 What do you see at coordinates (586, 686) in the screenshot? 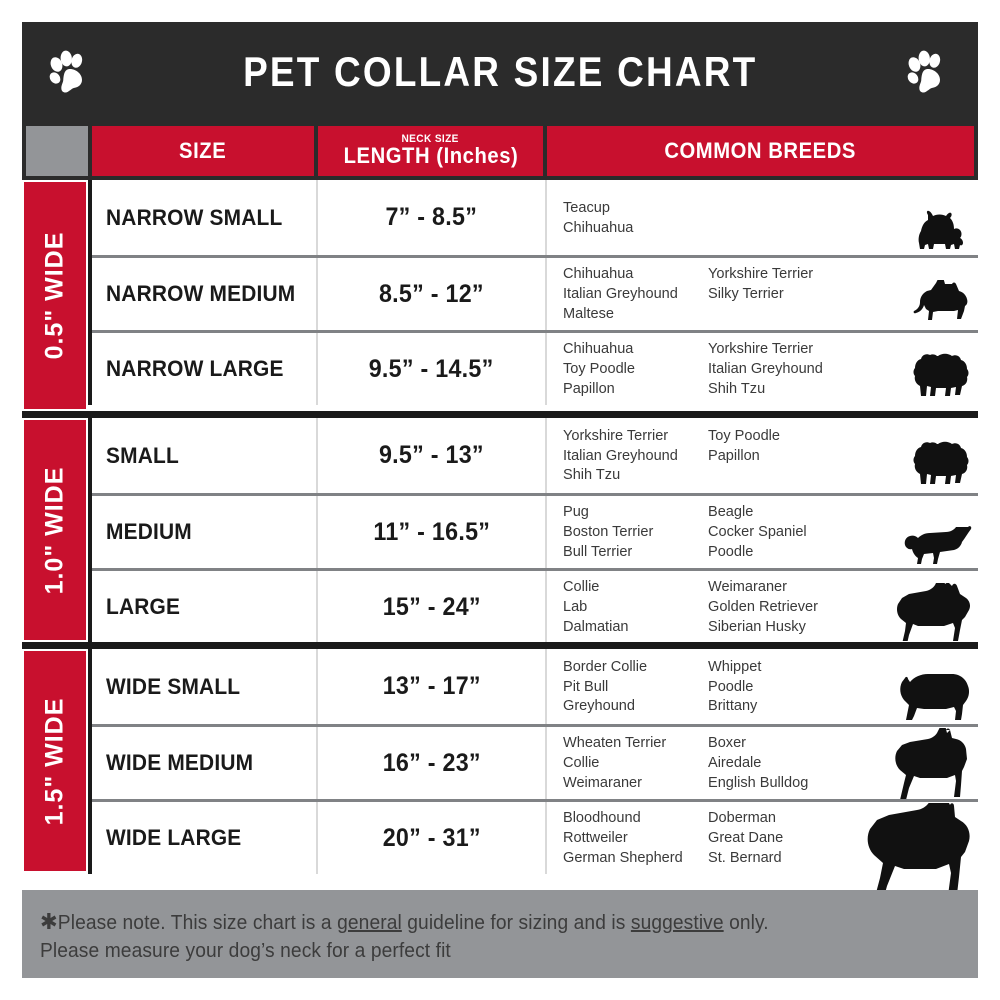
I see `breed-name: Pit Bull` at bounding box center [586, 686].